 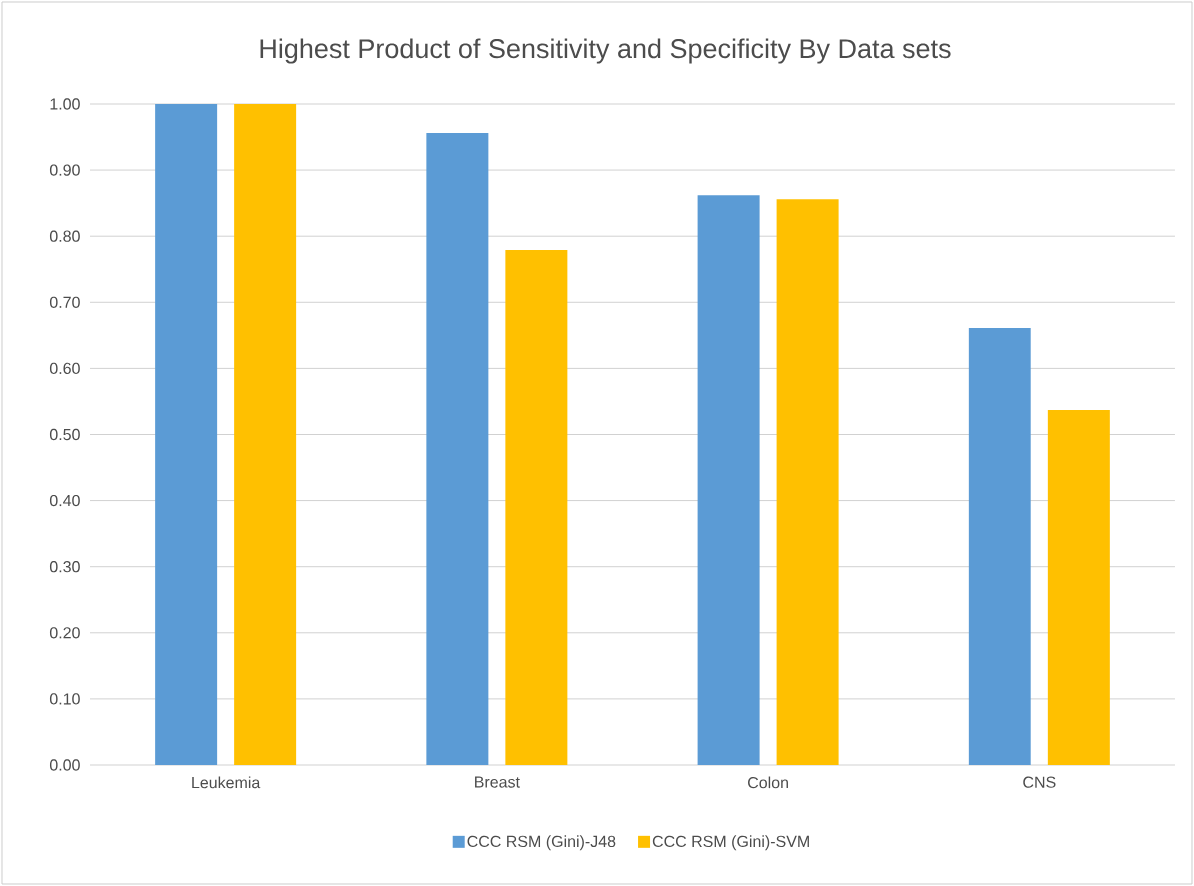 I want to click on y-tick-label: 0.60, so click(x=64, y=368).